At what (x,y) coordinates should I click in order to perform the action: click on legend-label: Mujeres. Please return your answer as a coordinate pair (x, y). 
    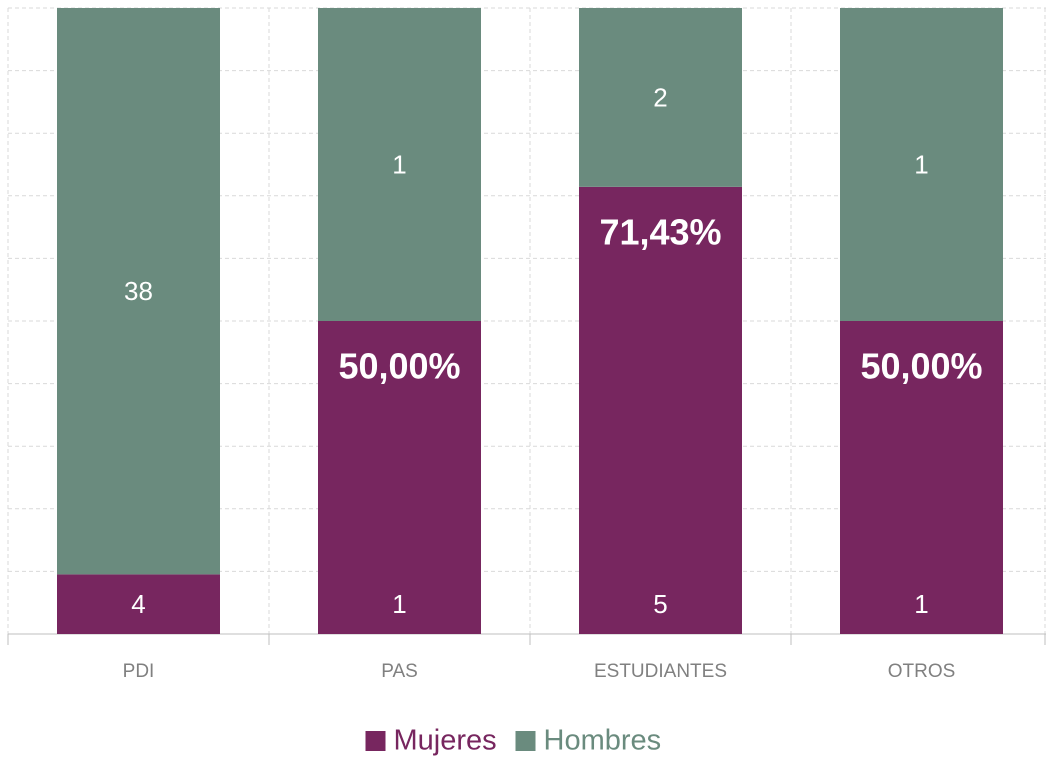
    Looking at the image, I should click on (445, 741).